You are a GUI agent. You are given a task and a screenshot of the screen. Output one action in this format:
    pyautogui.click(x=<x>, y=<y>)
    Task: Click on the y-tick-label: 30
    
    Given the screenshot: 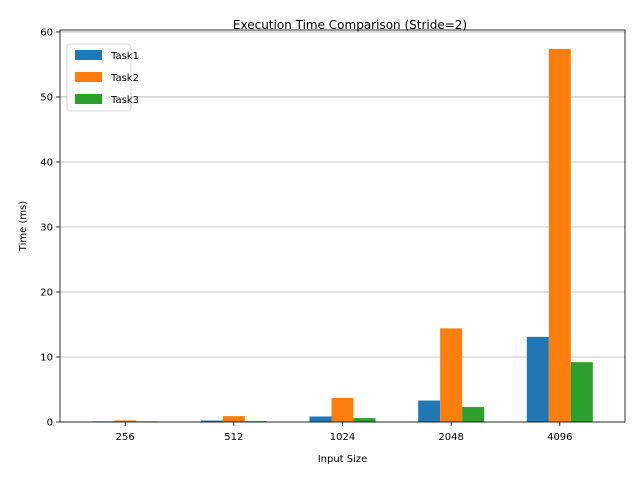 What is the action you would take?
    pyautogui.click(x=46, y=227)
    